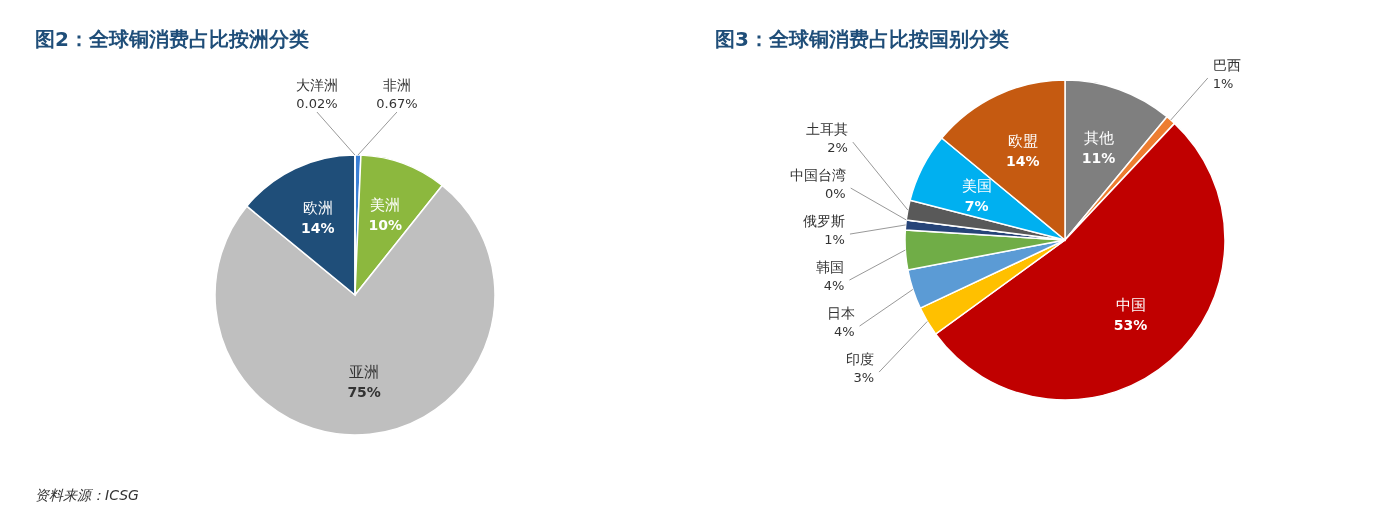 The width and height of the screenshot is (1378, 515). What do you see at coordinates (385, 224) in the screenshot?
I see `data-label: 10%` at bounding box center [385, 224].